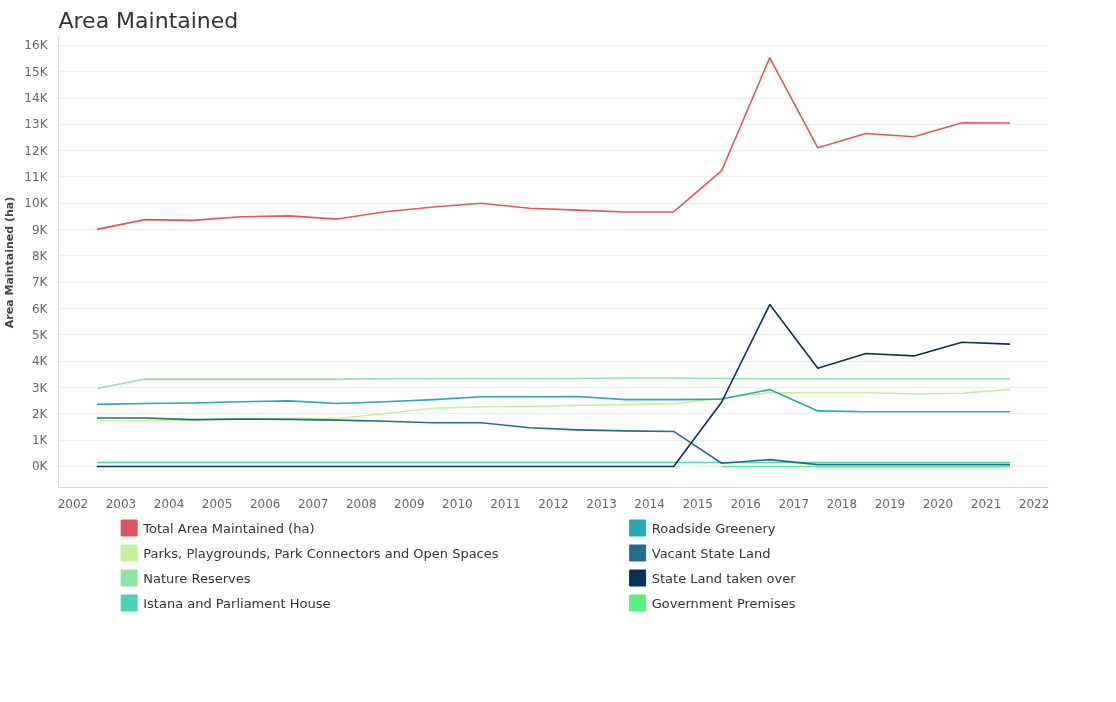 Image resolution: width=1116 pixels, height=702 pixels. What do you see at coordinates (36, 150) in the screenshot?
I see `y-tick-label: 12K` at bounding box center [36, 150].